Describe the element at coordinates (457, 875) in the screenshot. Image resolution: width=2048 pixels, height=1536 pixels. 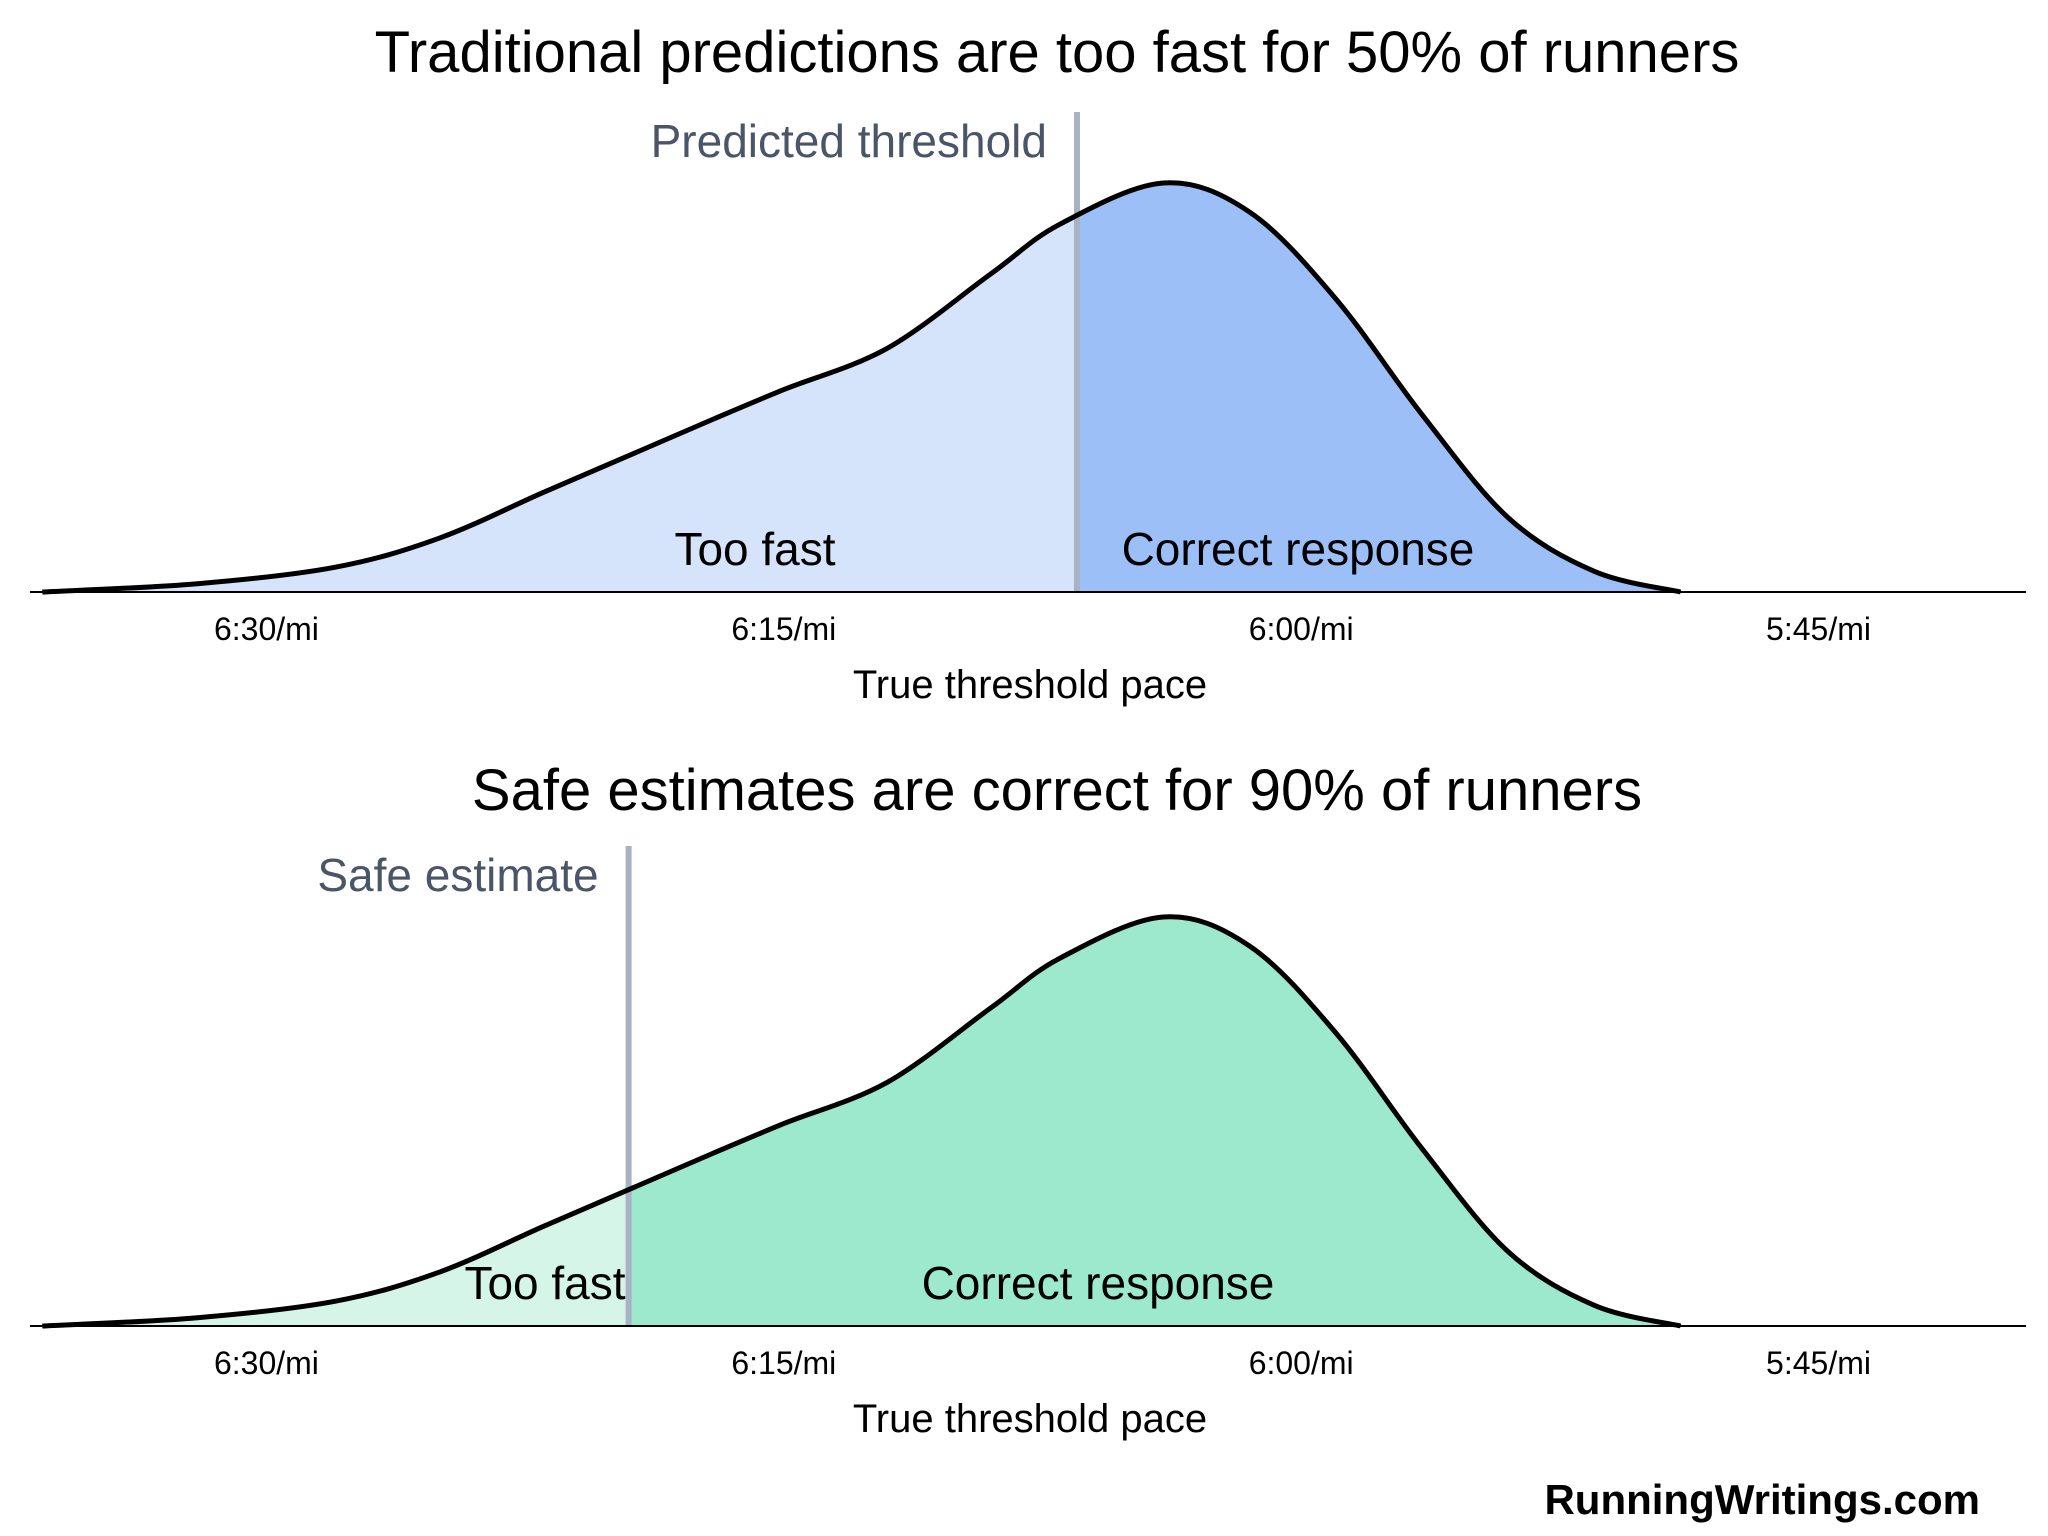
I see `threshold-label: Safe estimate` at that location.